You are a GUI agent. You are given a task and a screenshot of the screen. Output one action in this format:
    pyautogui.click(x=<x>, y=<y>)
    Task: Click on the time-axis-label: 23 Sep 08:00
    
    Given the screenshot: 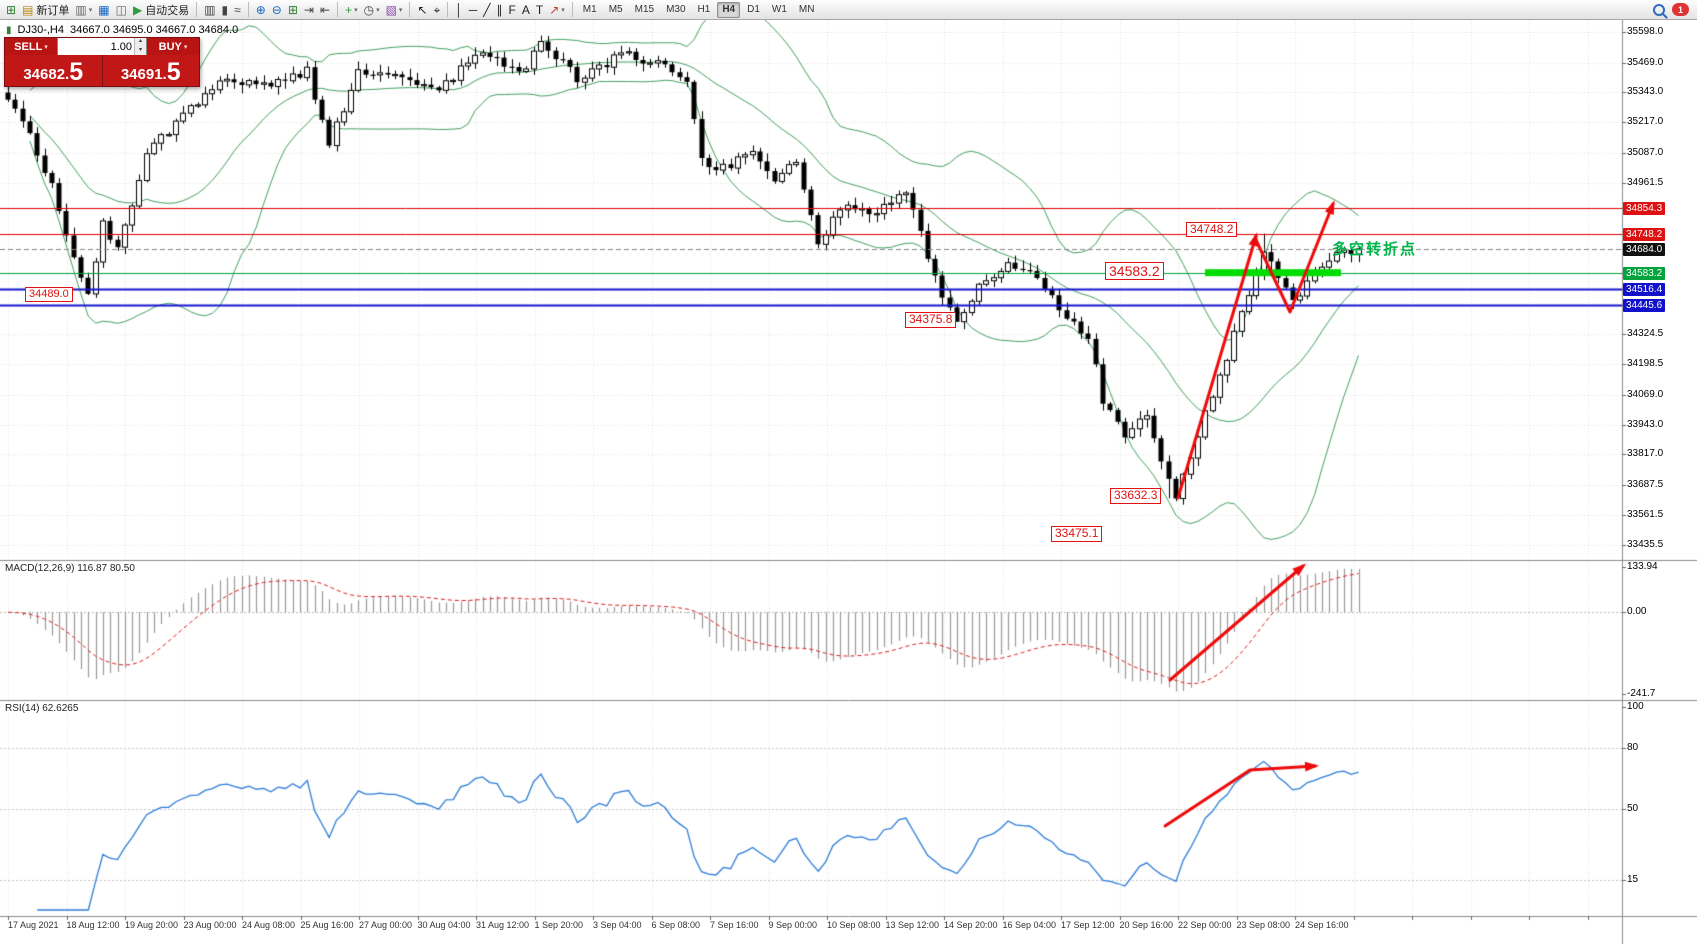 What is the action you would take?
    pyautogui.click(x=1263, y=925)
    